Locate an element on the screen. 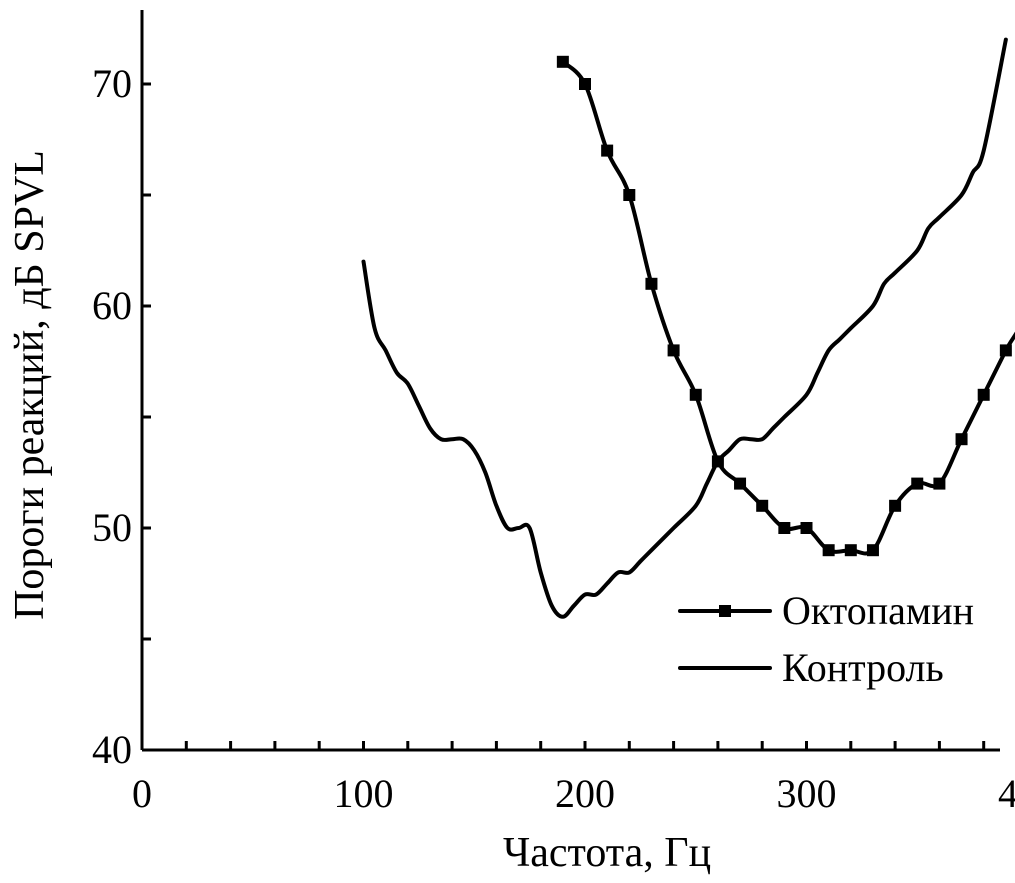 Image resolution: width=1015 pixels, height=883 pixels. y-axis-title: Пороги реакций, дБ SPVL is located at coordinates (30, 385).